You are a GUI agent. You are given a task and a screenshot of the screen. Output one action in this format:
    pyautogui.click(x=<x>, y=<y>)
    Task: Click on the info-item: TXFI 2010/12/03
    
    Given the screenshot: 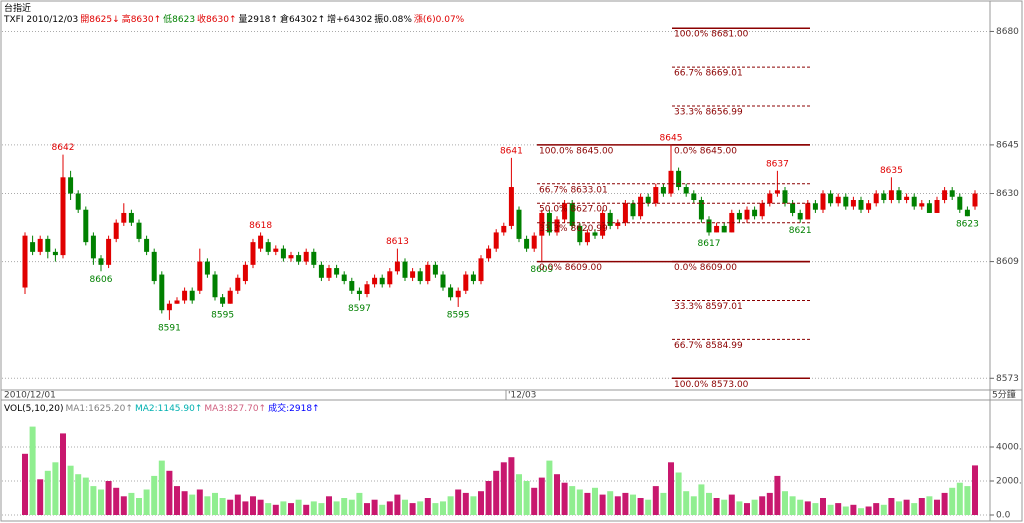 What is the action you would take?
    pyautogui.click(x=41, y=20)
    